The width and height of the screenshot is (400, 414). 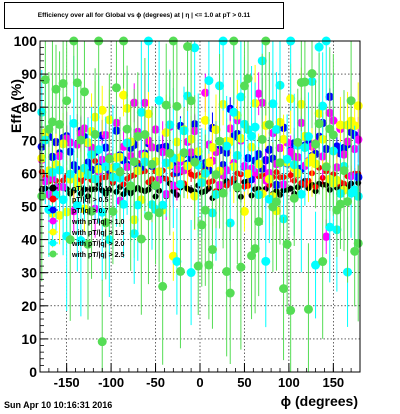 What do you see at coordinates (29, 140) in the screenshot?
I see `y-tick-label: 70` at bounding box center [29, 140].